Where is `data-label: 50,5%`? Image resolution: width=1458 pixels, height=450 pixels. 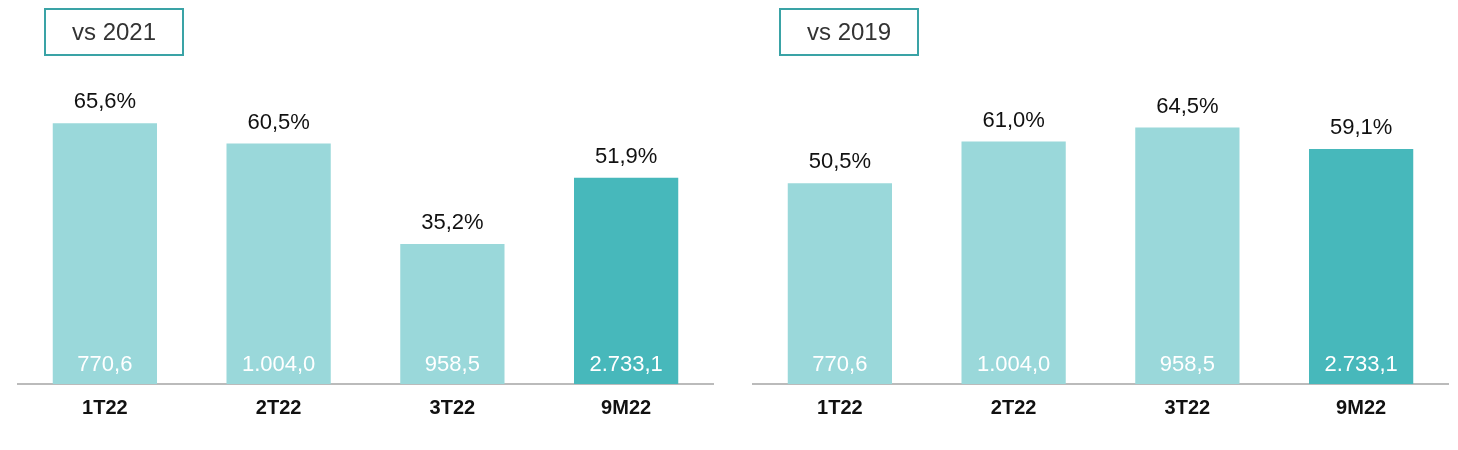 data-label: 50,5% is located at coordinates (840, 161).